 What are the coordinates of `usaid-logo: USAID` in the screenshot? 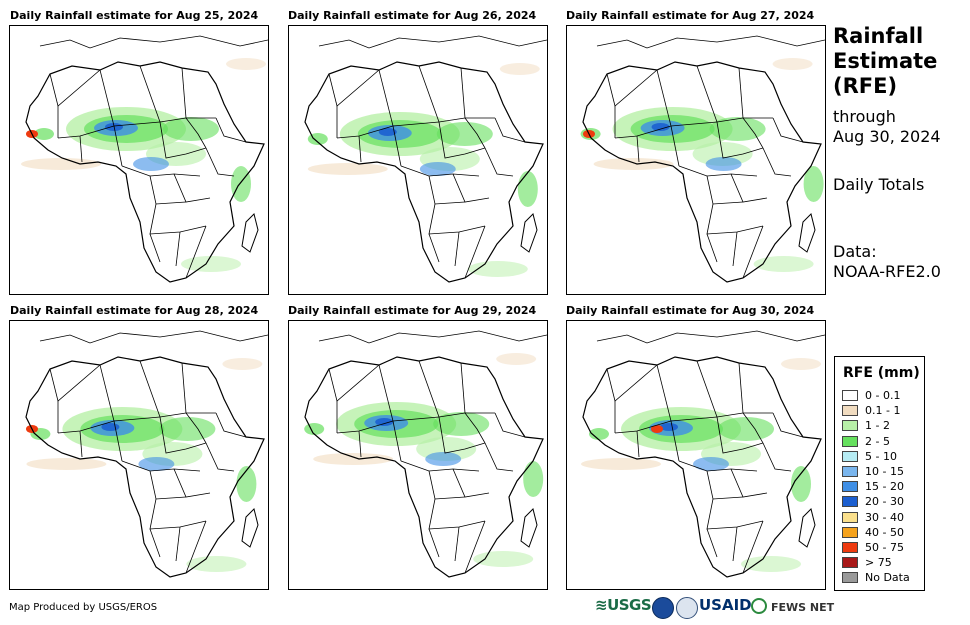 It's located at (725, 605).